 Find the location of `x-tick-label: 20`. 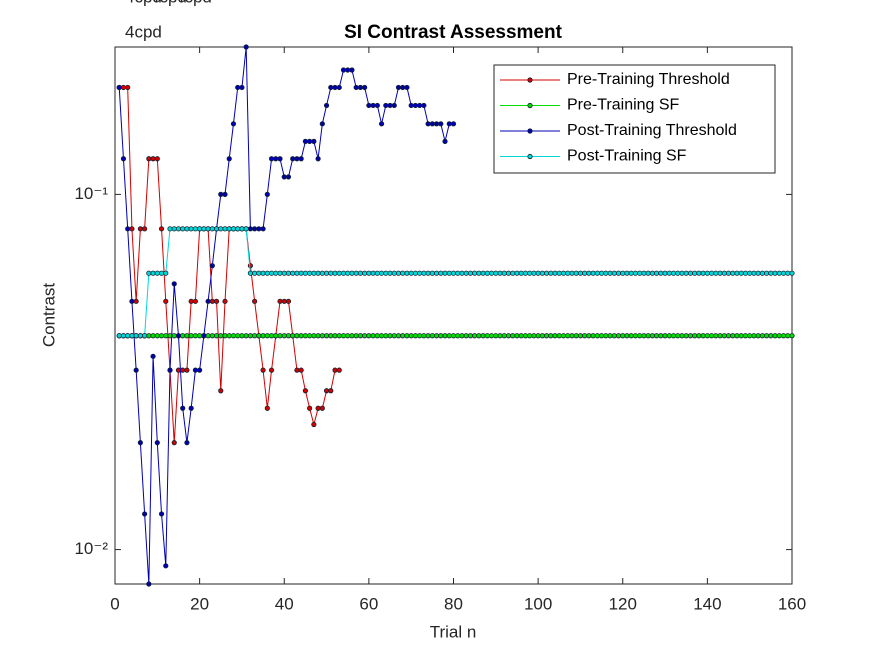

x-tick-label: 20 is located at coordinates (199, 603).